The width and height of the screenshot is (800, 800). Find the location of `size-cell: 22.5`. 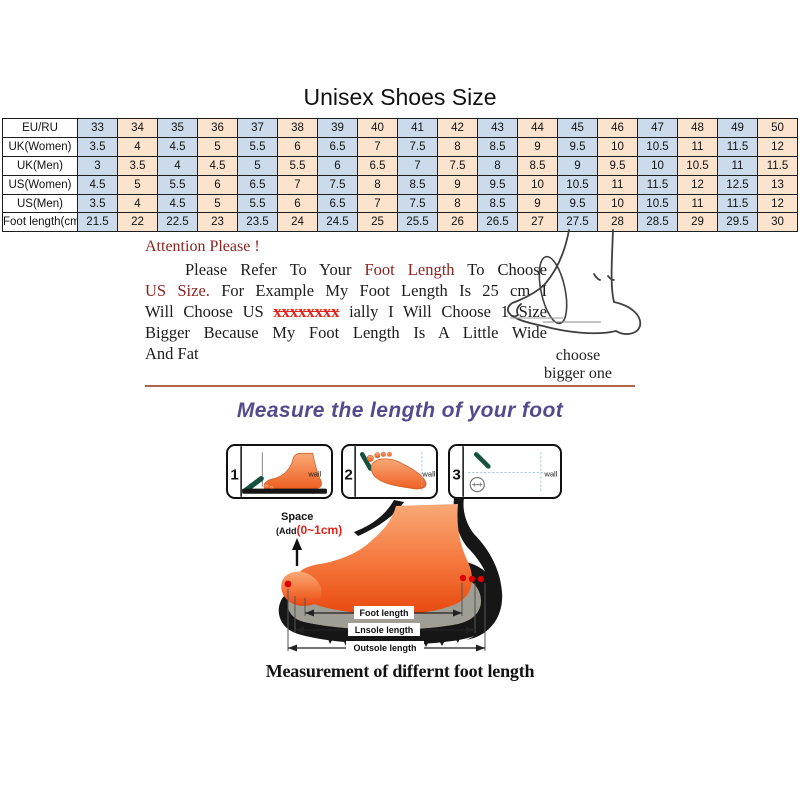

size-cell: 22.5 is located at coordinates (177, 222).